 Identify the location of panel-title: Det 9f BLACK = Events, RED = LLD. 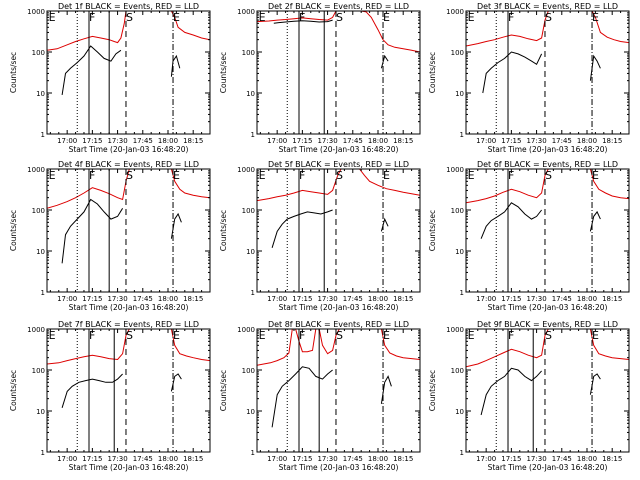
(547, 324).